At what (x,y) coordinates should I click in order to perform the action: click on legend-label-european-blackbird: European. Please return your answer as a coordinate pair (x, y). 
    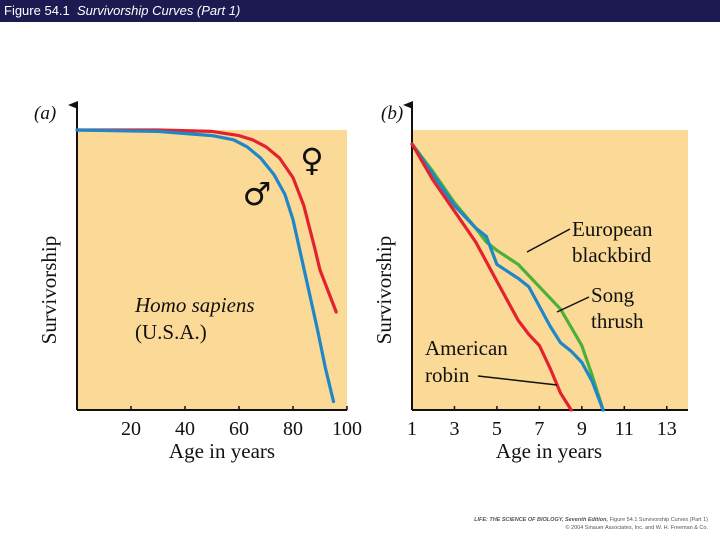
    Looking at the image, I should click on (612, 229).